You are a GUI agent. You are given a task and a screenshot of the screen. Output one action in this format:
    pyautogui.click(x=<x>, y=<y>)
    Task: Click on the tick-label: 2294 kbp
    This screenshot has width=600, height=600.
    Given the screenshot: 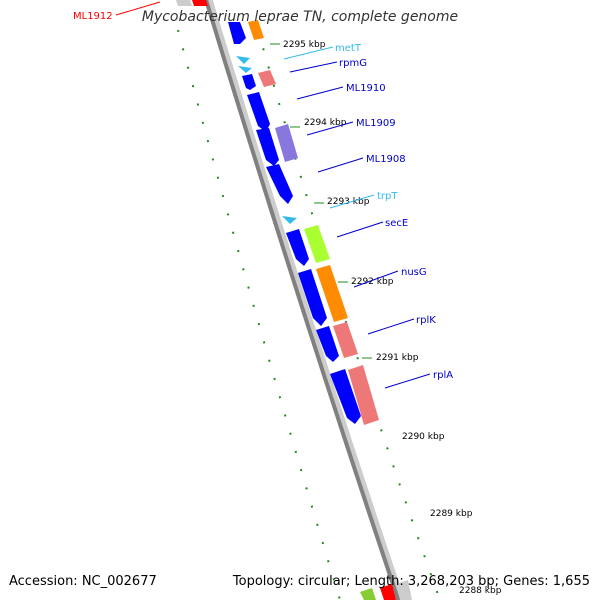 What is the action you would take?
    pyautogui.click(x=325, y=123)
    